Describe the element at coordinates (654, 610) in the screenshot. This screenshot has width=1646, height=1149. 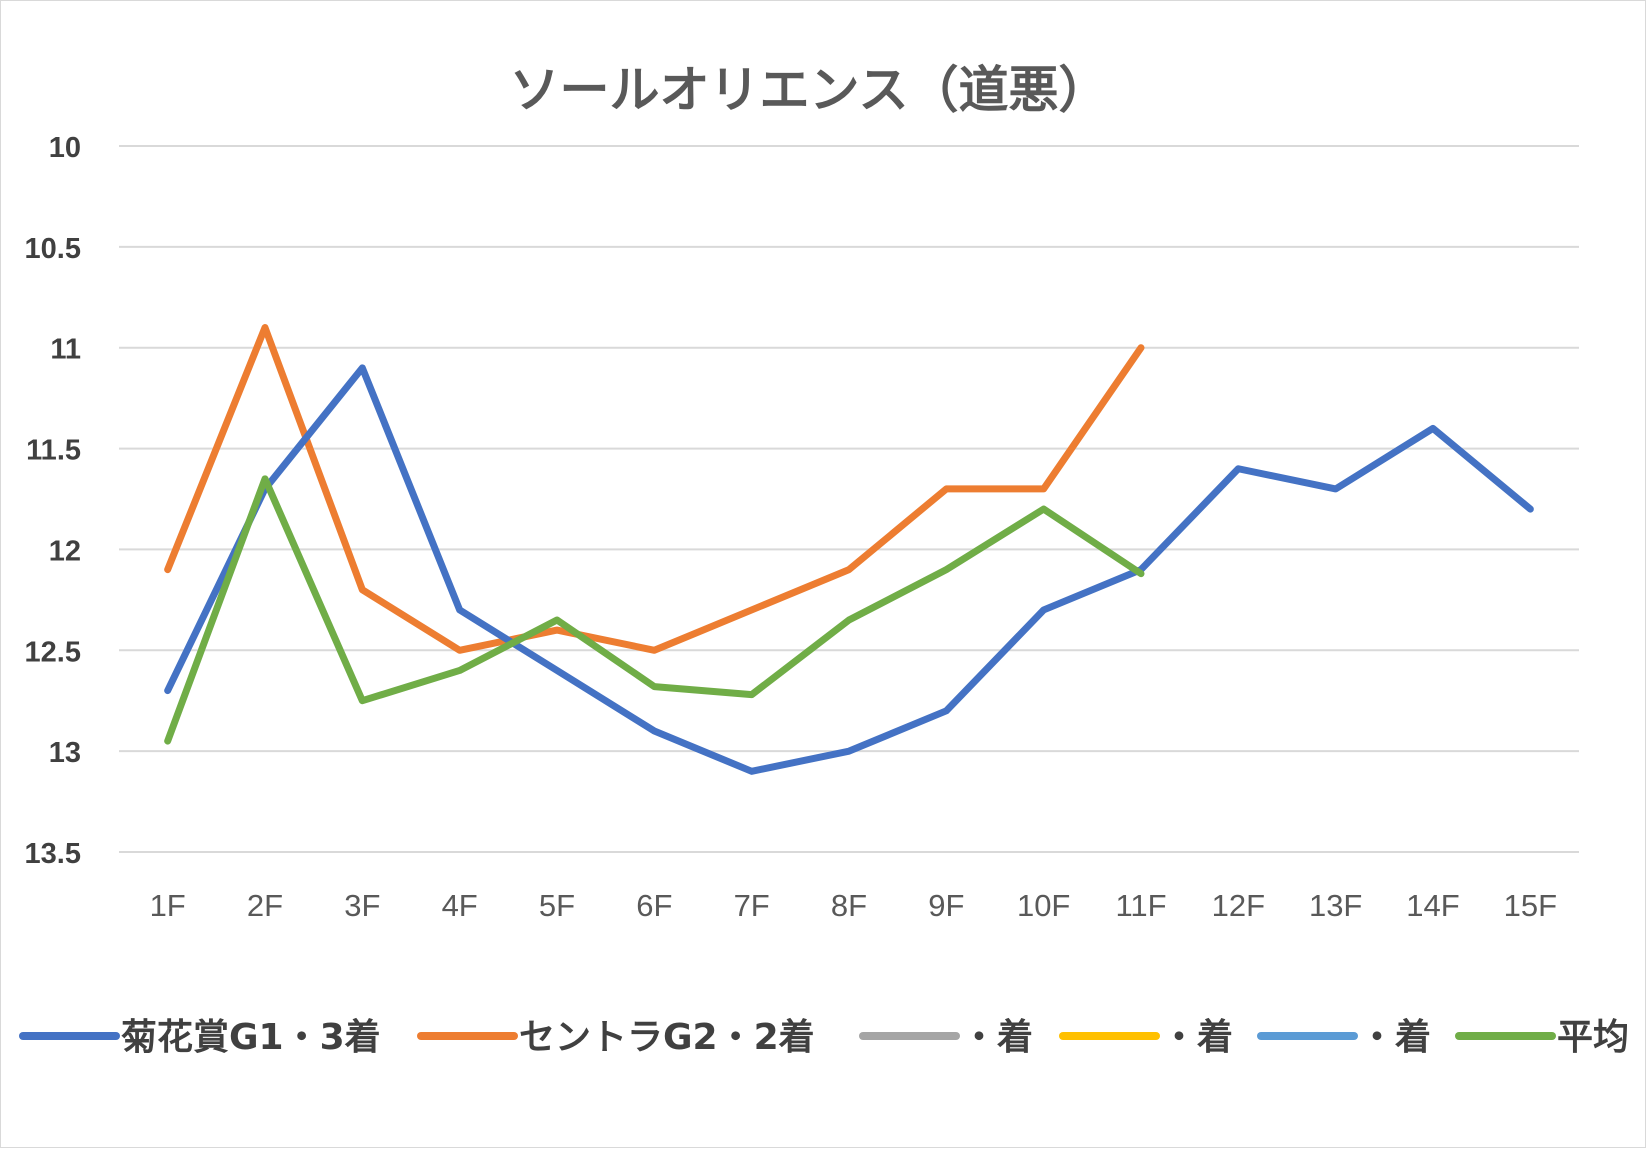
I see `series-line` at that location.